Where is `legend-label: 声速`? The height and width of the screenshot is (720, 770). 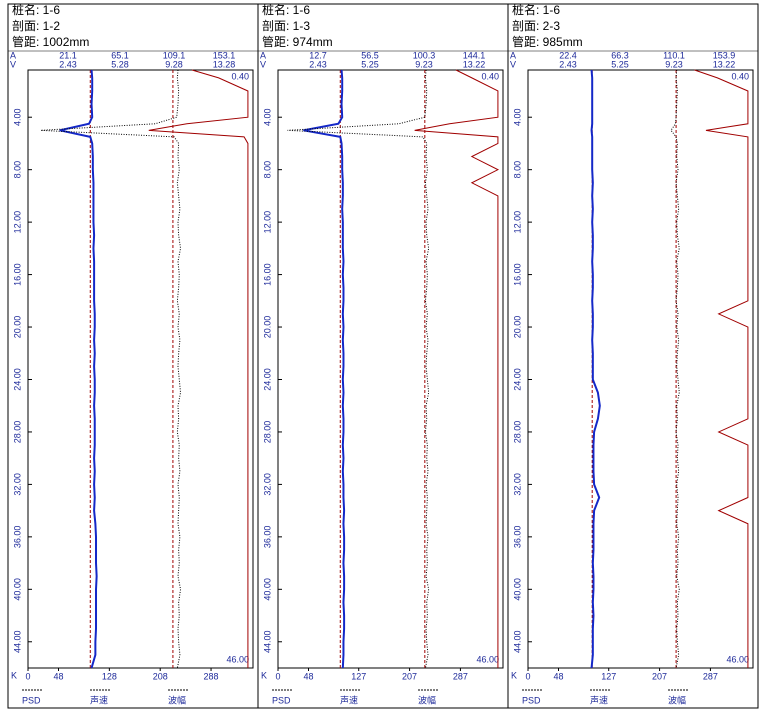 legend-label: 声速 is located at coordinates (99, 699).